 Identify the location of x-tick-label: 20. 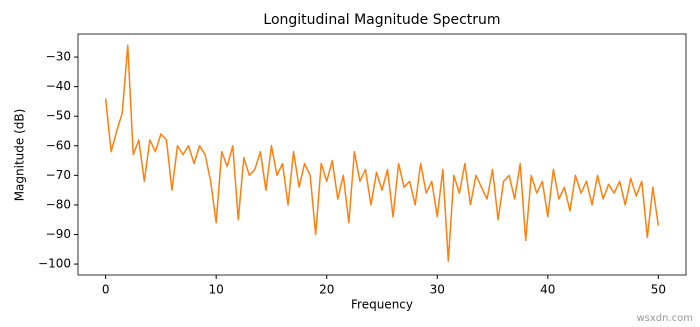
(326, 290).